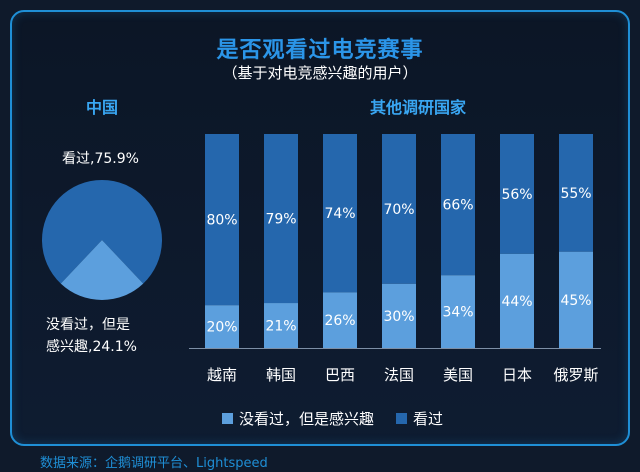  I want to click on label-watched-3: 70%, so click(398, 210).